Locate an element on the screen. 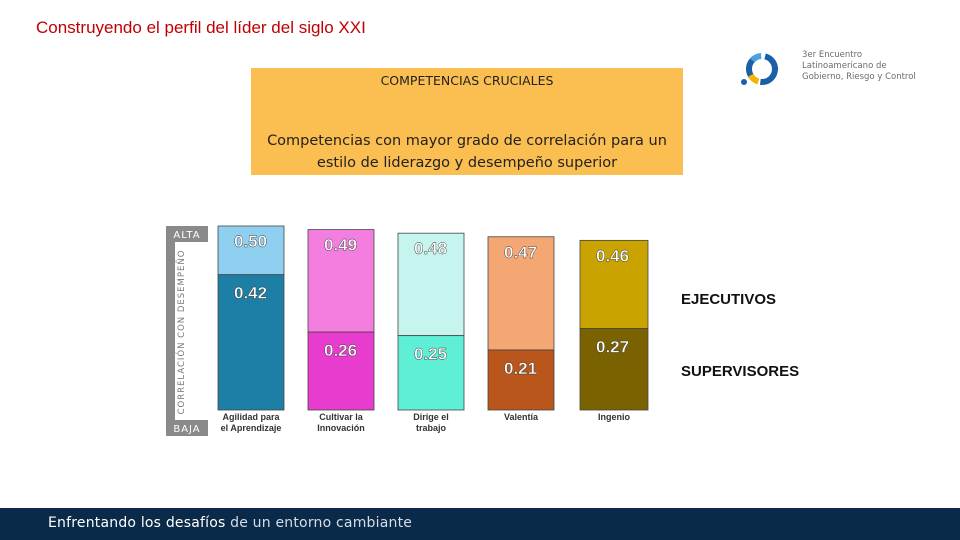  value-supervisor-3: 0.21 is located at coordinates (520, 368).